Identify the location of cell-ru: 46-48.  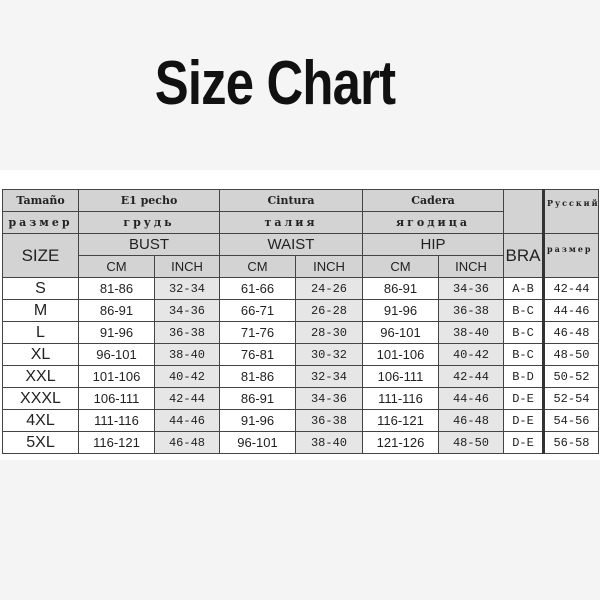
(570, 332).